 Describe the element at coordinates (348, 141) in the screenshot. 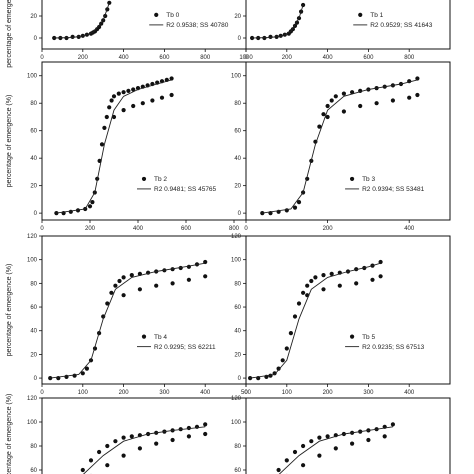

I see `plot-frame` at that location.